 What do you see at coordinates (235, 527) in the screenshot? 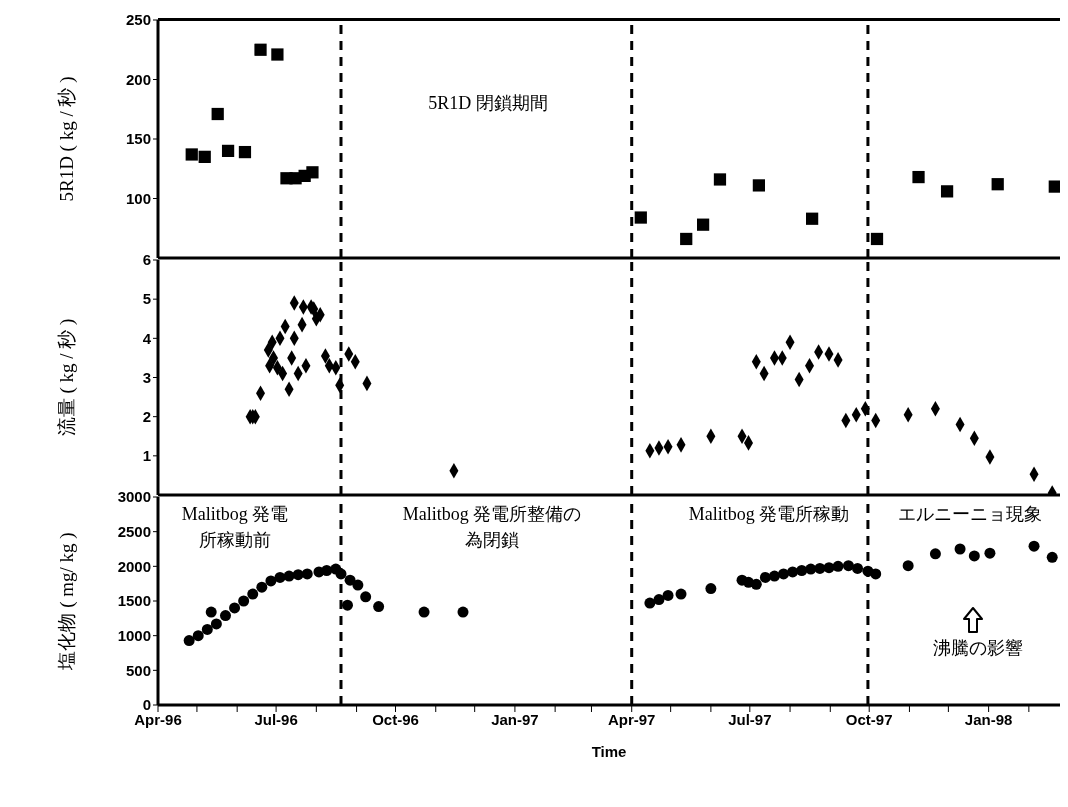
I see `annotation: Malitbog 発電所稼動前` at bounding box center [235, 527].